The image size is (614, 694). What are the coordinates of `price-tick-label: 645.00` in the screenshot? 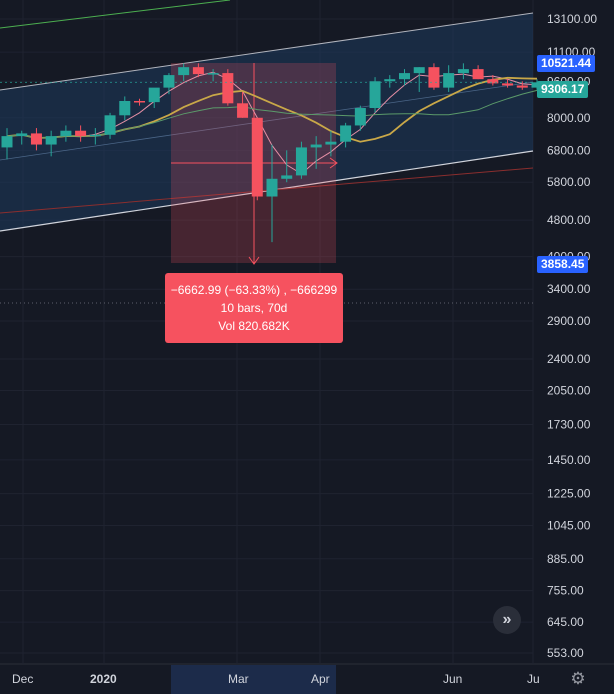 It's located at (565, 622).